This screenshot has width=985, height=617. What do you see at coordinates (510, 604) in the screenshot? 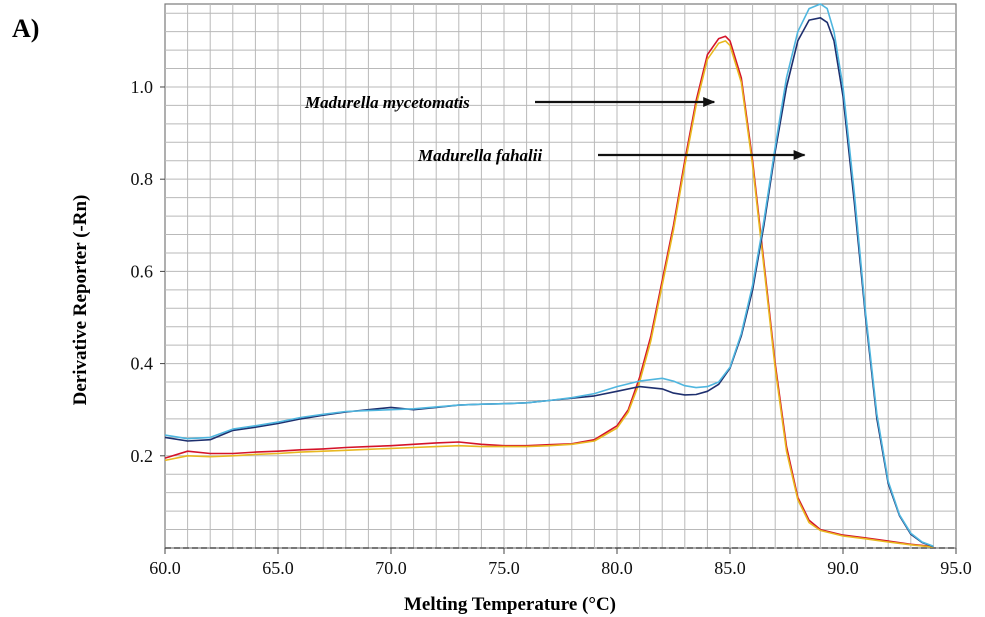
I see `x-axis-label: Melting Temperature (°C)` at bounding box center [510, 604].